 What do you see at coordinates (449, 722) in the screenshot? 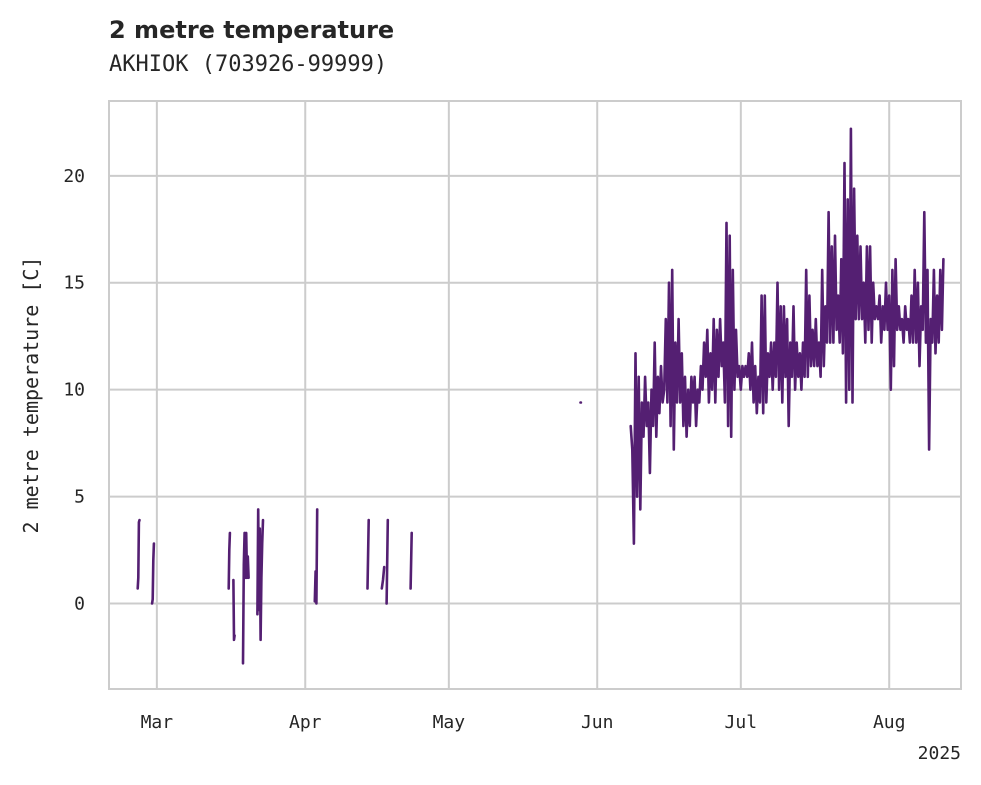
I see `x-tick-label: May` at bounding box center [449, 722].